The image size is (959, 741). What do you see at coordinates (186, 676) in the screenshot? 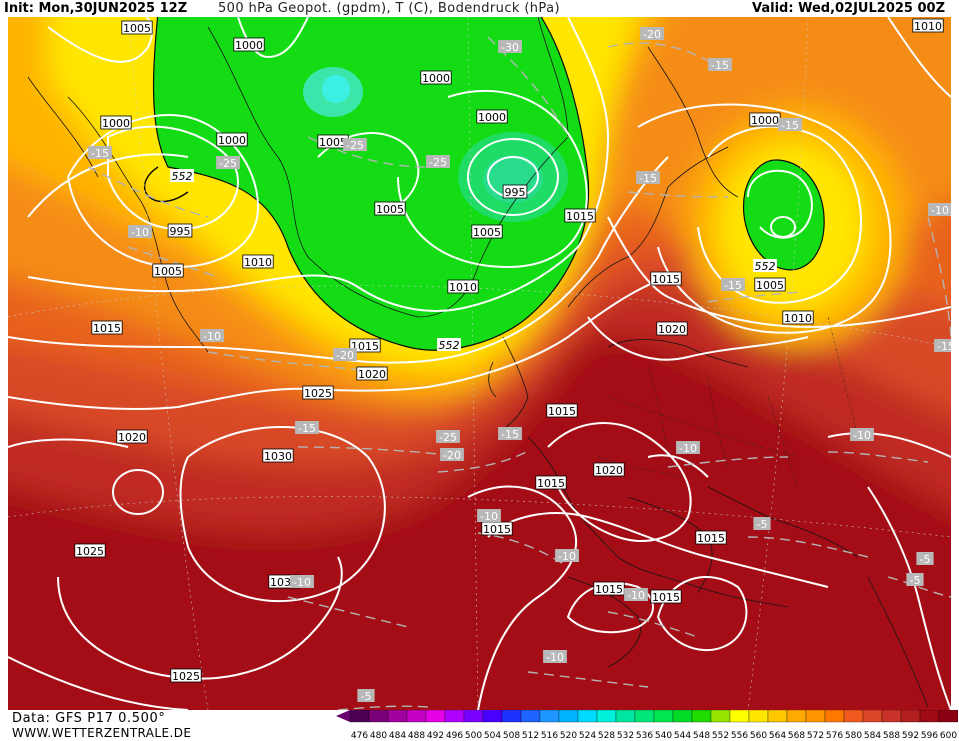
I see `svg-text: 1025` at bounding box center [186, 676].